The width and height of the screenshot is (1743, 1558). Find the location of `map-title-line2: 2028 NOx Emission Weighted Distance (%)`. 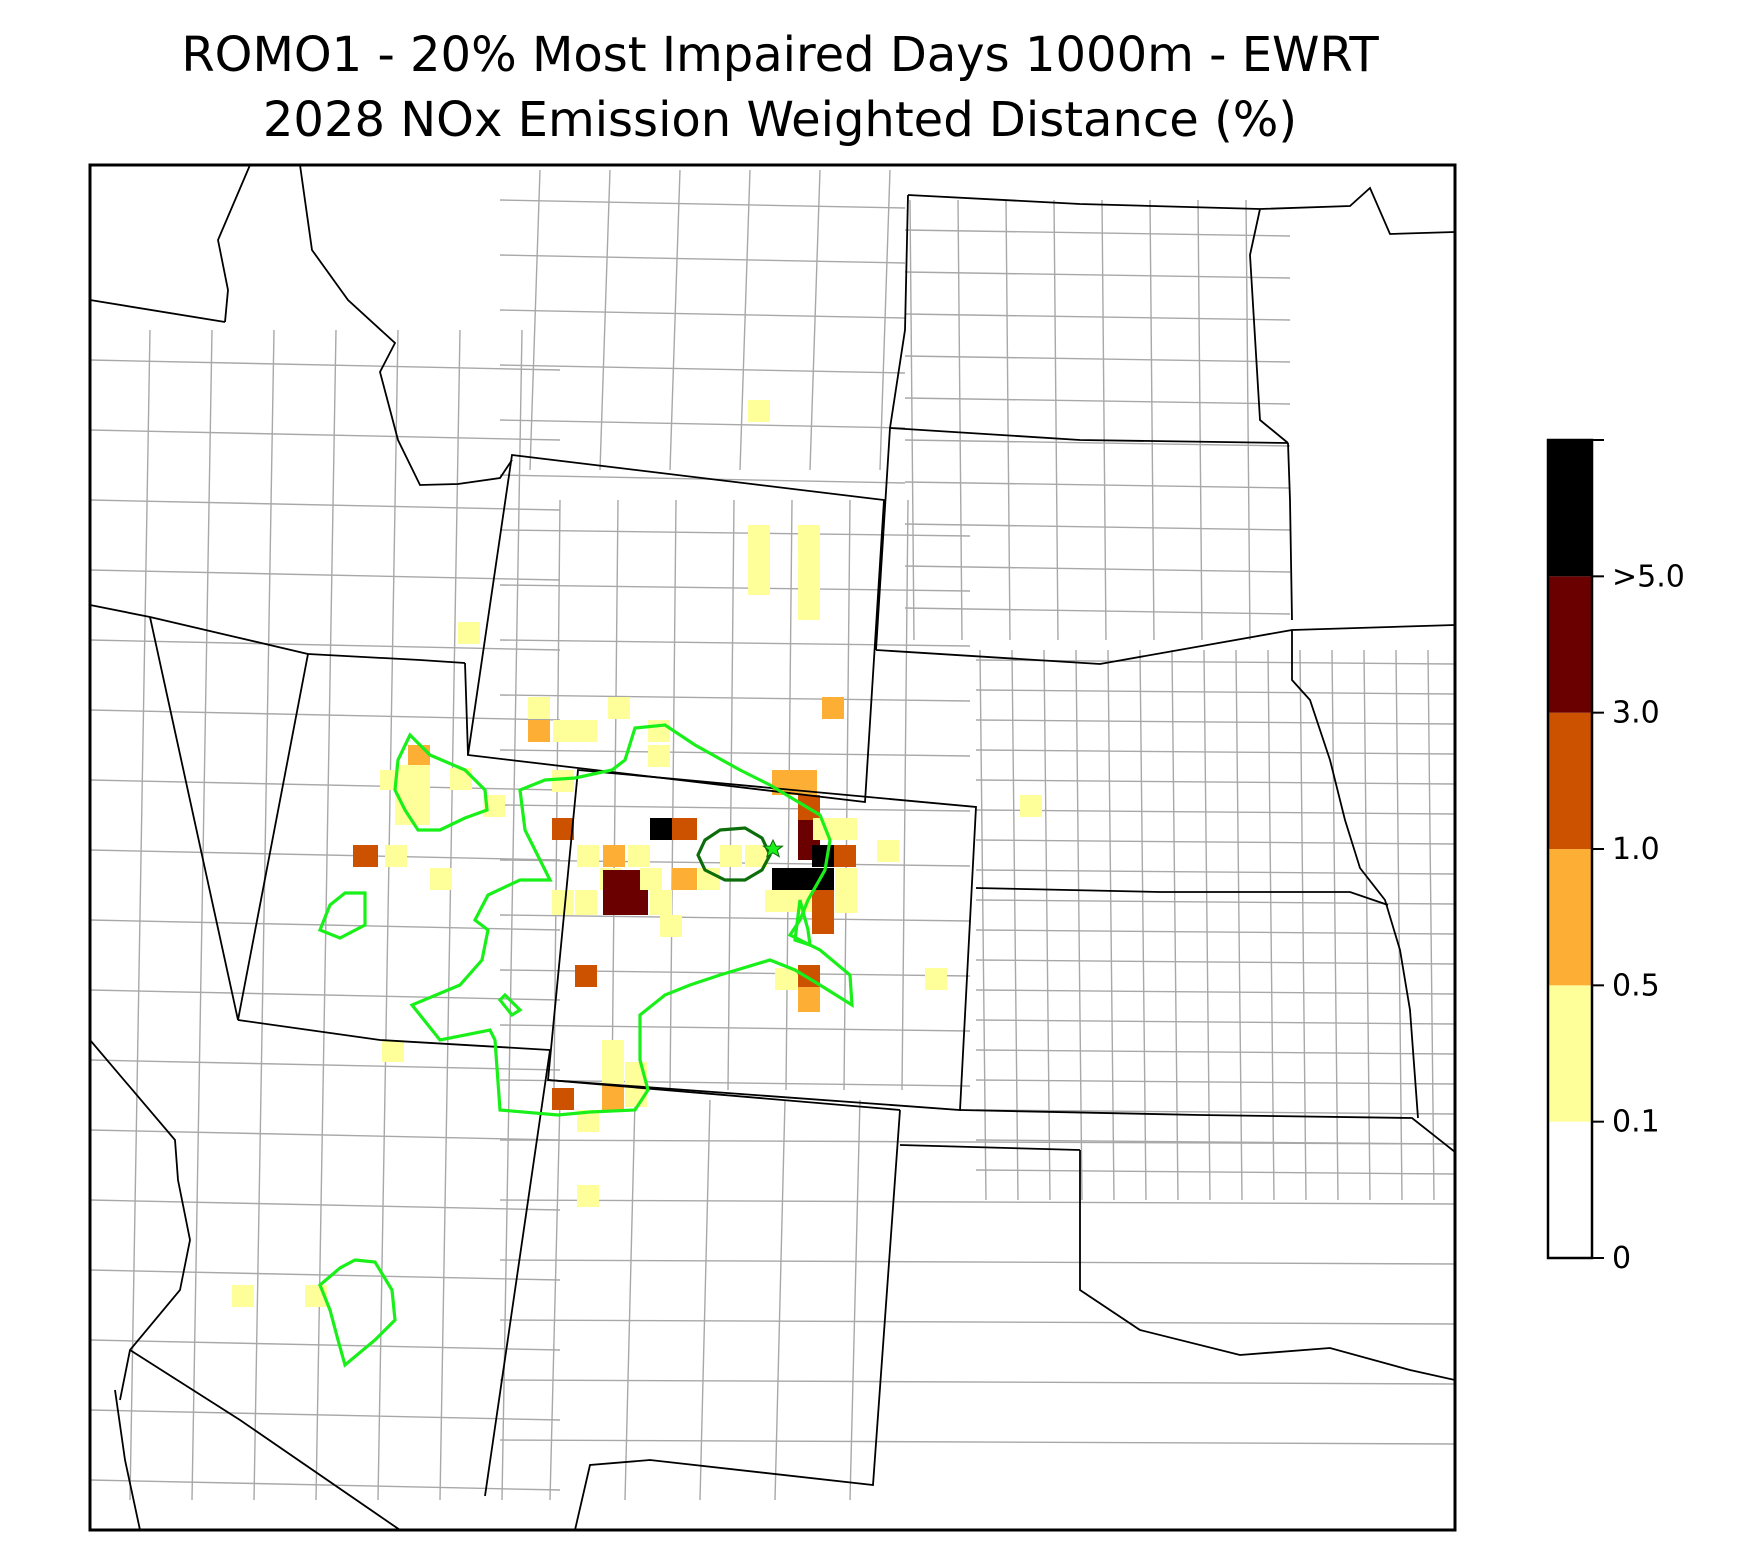

map-title-line2: 2028 NOx Emission Weighted Distance (%) is located at coordinates (780, 120).